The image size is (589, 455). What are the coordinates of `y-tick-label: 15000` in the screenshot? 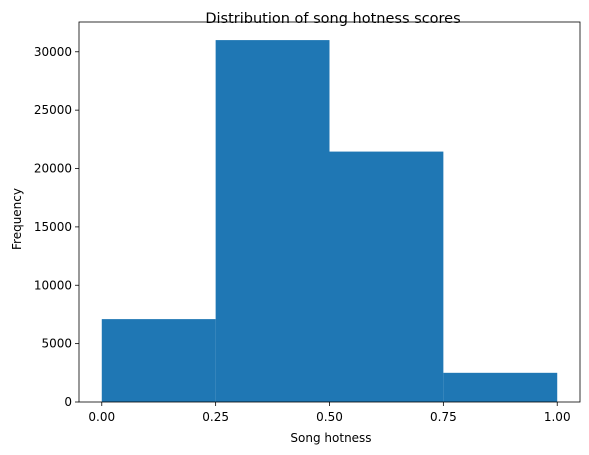 It's located at (53, 227).